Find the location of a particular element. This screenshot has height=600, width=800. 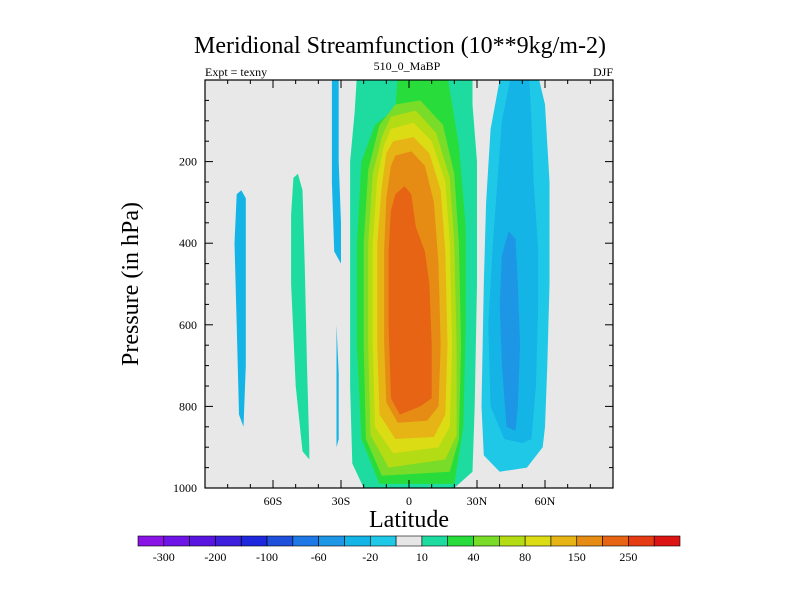

contour-cell-pos-south is located at coordinates (300, 316).